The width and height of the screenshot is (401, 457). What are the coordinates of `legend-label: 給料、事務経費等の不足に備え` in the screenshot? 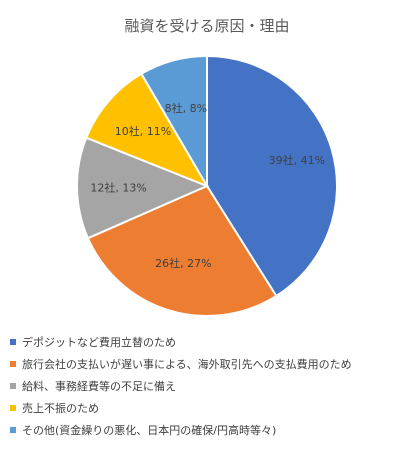 It's located at (99, 386).